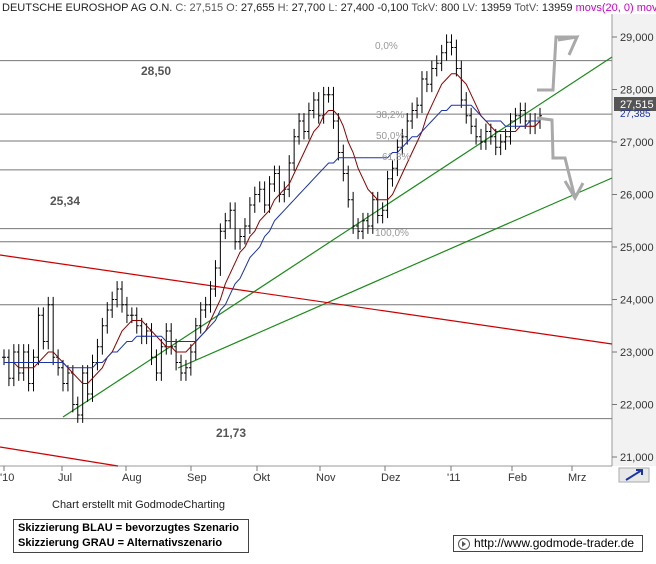 The width and height of the screenshot is (656, 564). What do you see at coordinates (637, 406) in the screenshot?
I see `y-tick-label: 22,000` at bounding box center [637, 406].